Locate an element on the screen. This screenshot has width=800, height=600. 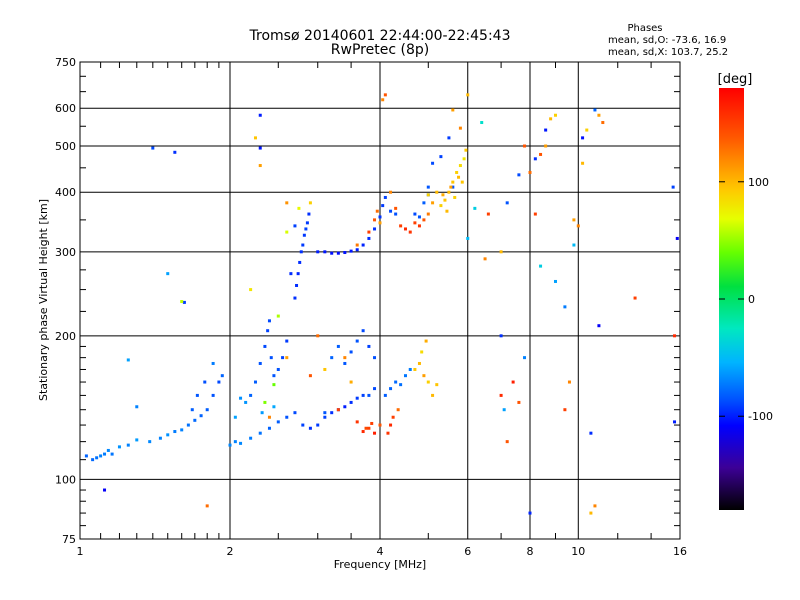
y-tick-label: 200 is located at coordinates (65, 336).